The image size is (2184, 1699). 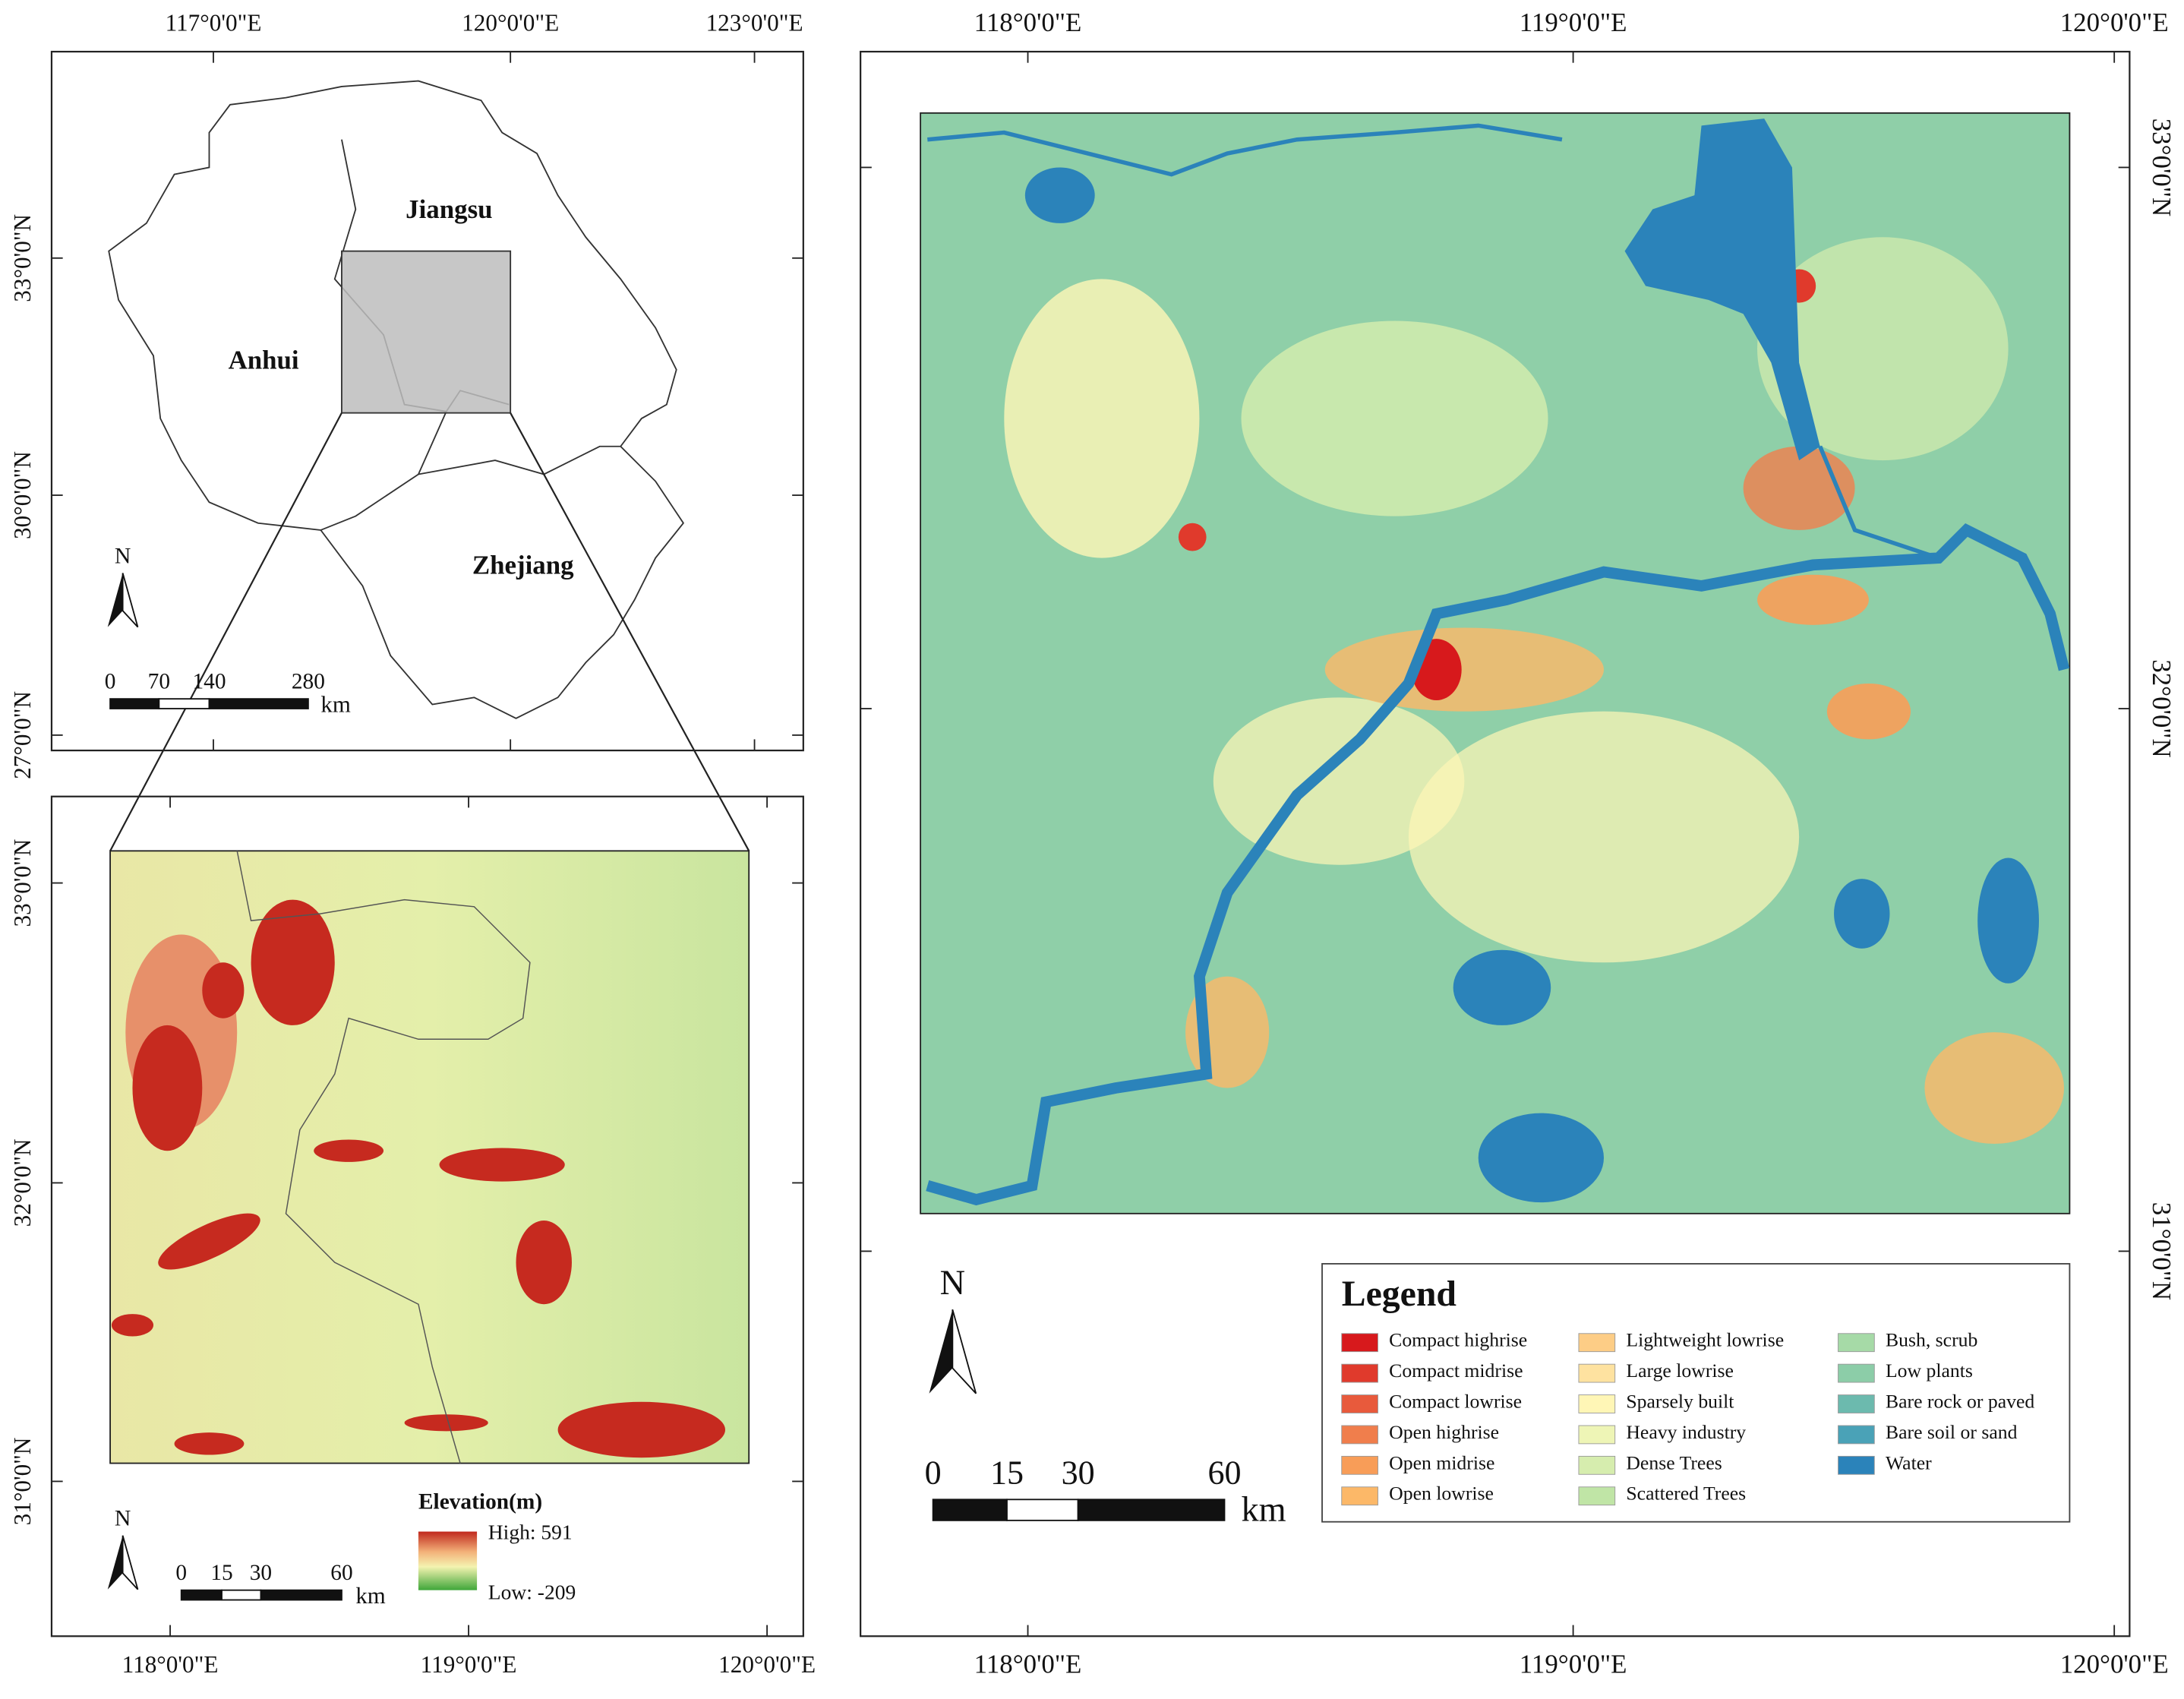 I want to click on elevation-low: Low: -209, so click(x=532, y=1592).